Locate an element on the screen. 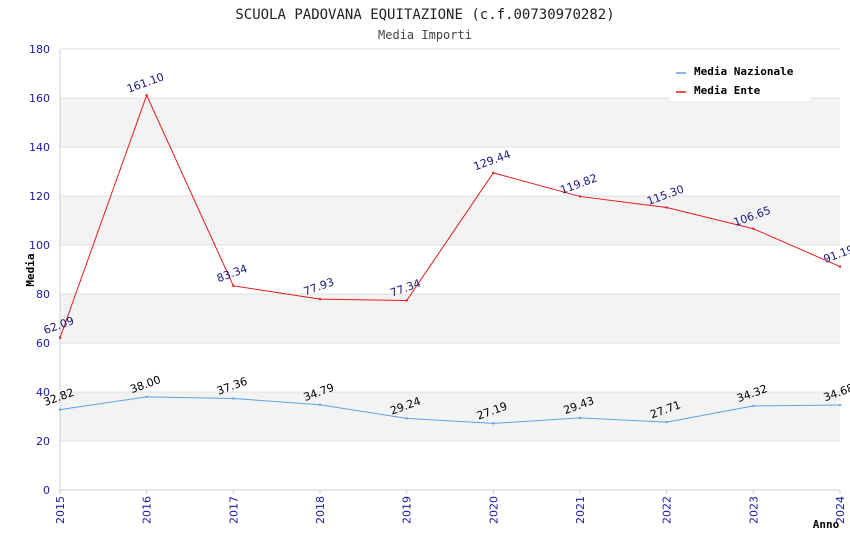 Image resolution: width=850 pixels, height=555 pixels. y-tick-label: 120 is located at coordinates (39, 196).